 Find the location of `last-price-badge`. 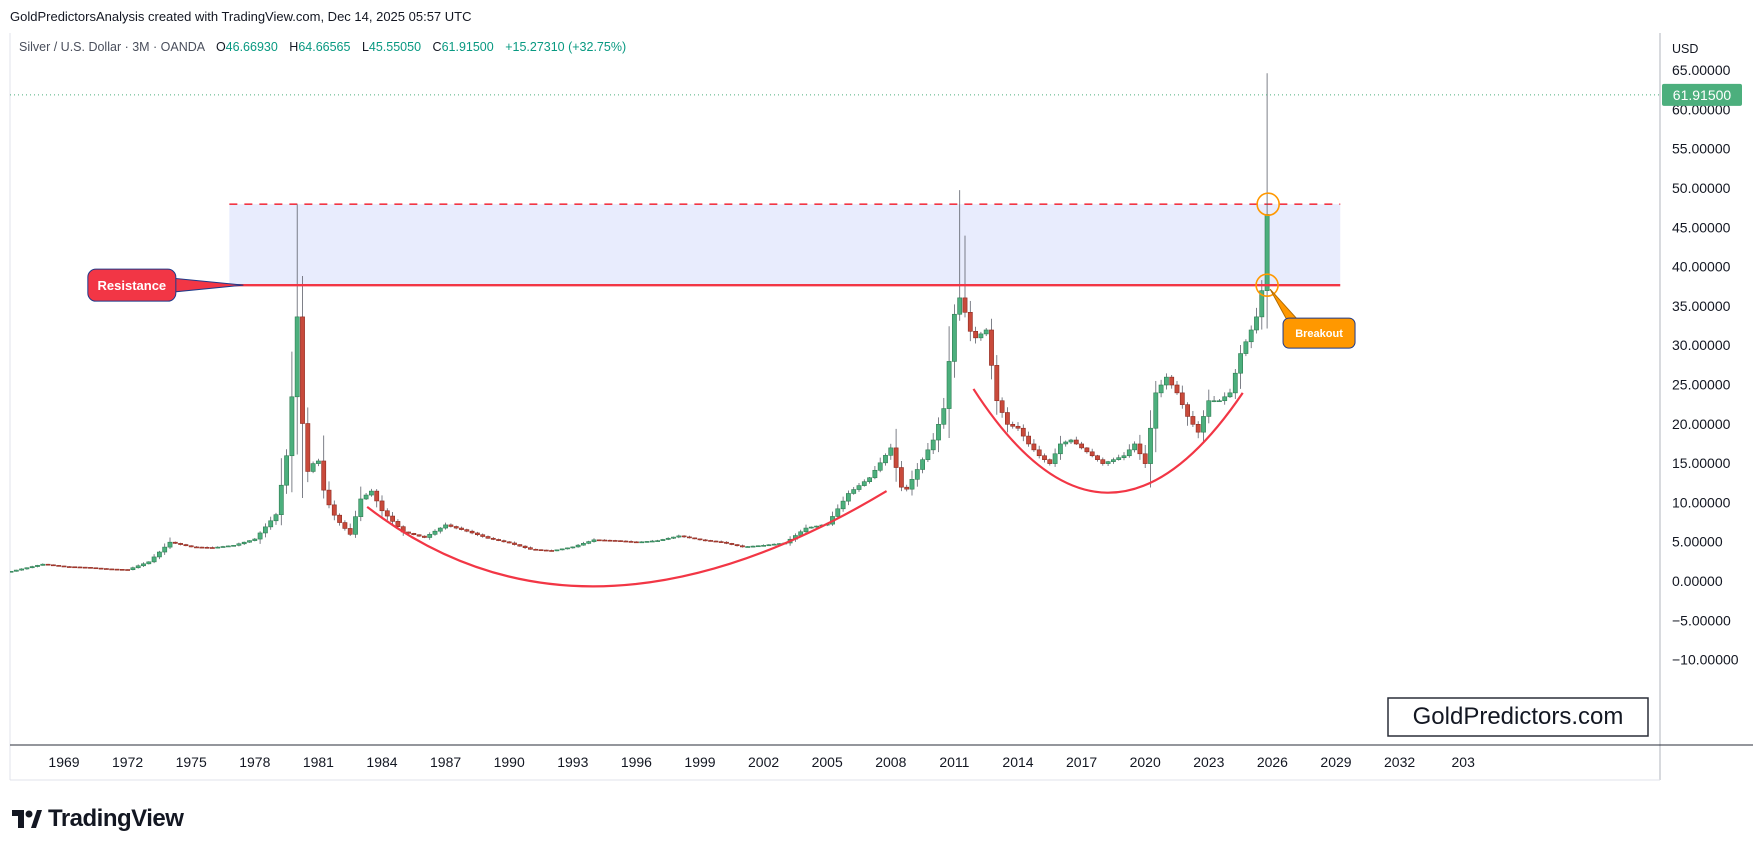

last-price-badge is located at coordinates (1702, 94).